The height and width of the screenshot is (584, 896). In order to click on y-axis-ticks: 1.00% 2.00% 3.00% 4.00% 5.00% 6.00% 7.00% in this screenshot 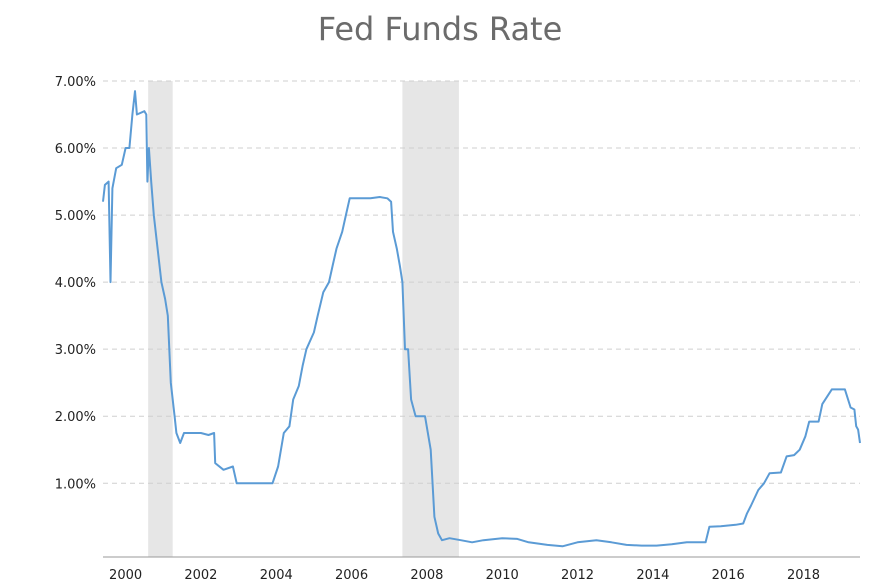, I will do `click(75, 283)`.